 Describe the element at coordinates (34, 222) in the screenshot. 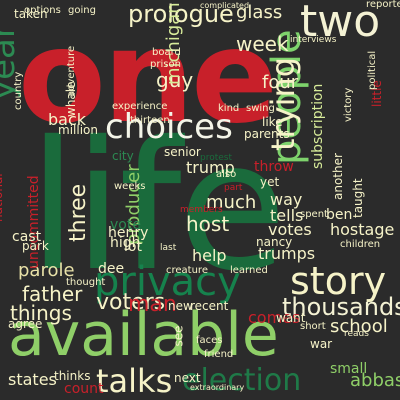

I see `word-uncommitted: uncommitted` at that location.